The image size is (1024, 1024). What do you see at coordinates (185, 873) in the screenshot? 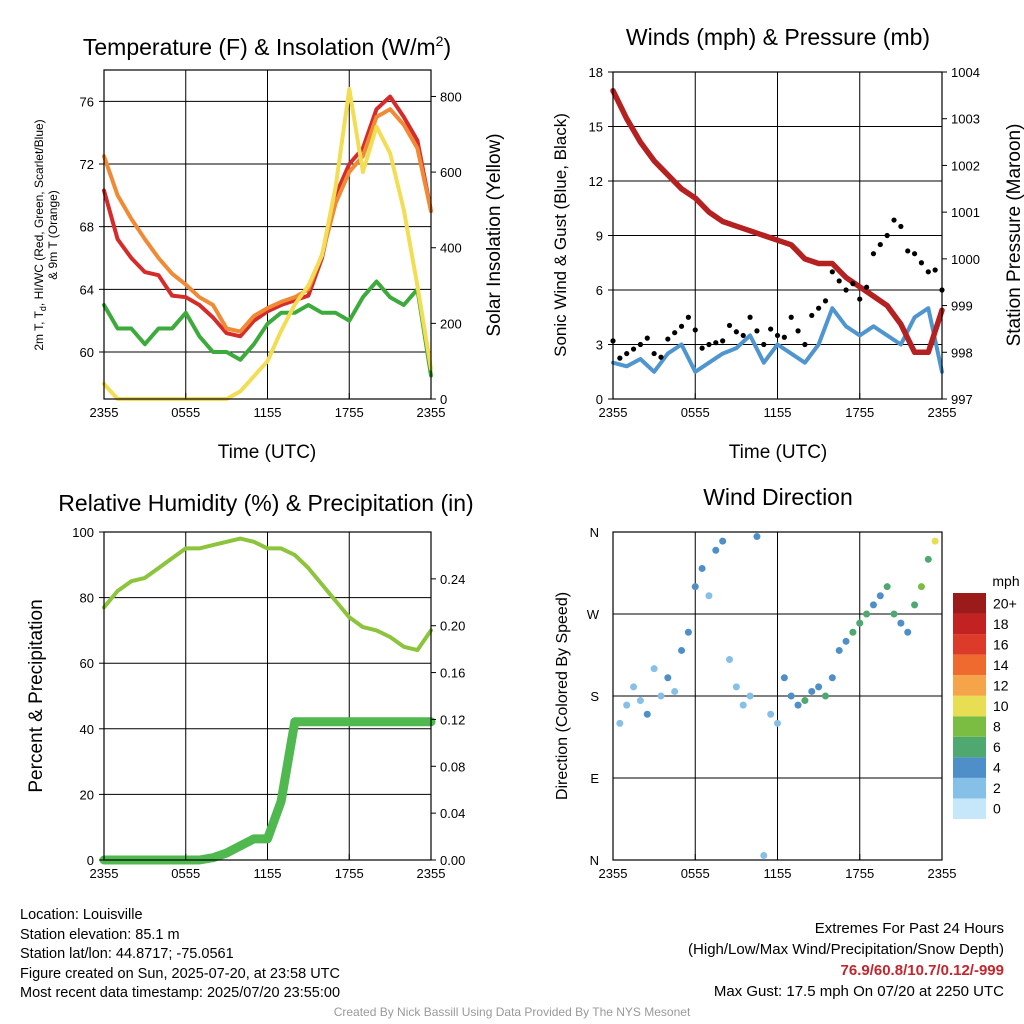
I see `humidity-xtick-label: 0555` at bounding box center [185, 873].